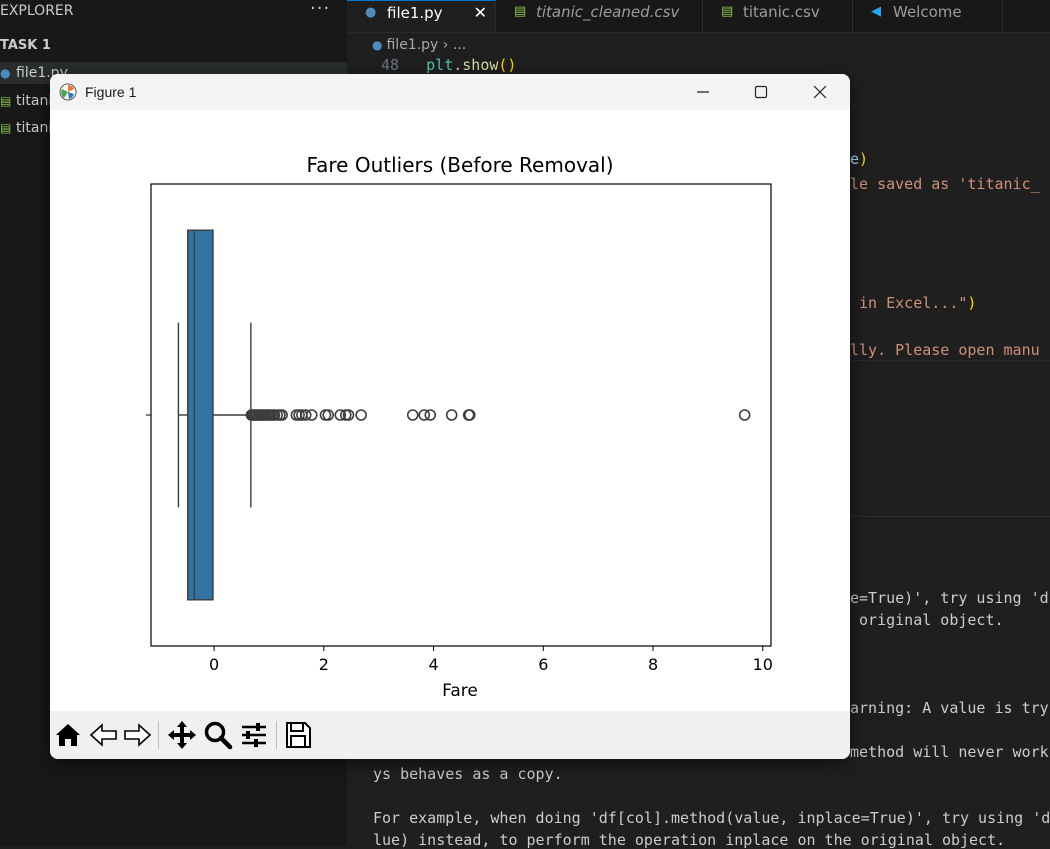  What do you see at coordinates (137, 735) in the screenshot?
I see `forward-icon` at bounding box center [137, 735].